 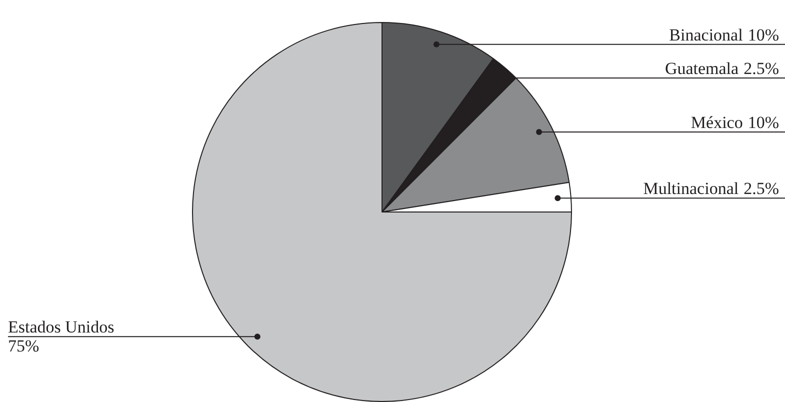 What do you see at coordinates (716, 122) in the screenshot?
I see `slice-label: México` at bounding box center [716, 122].